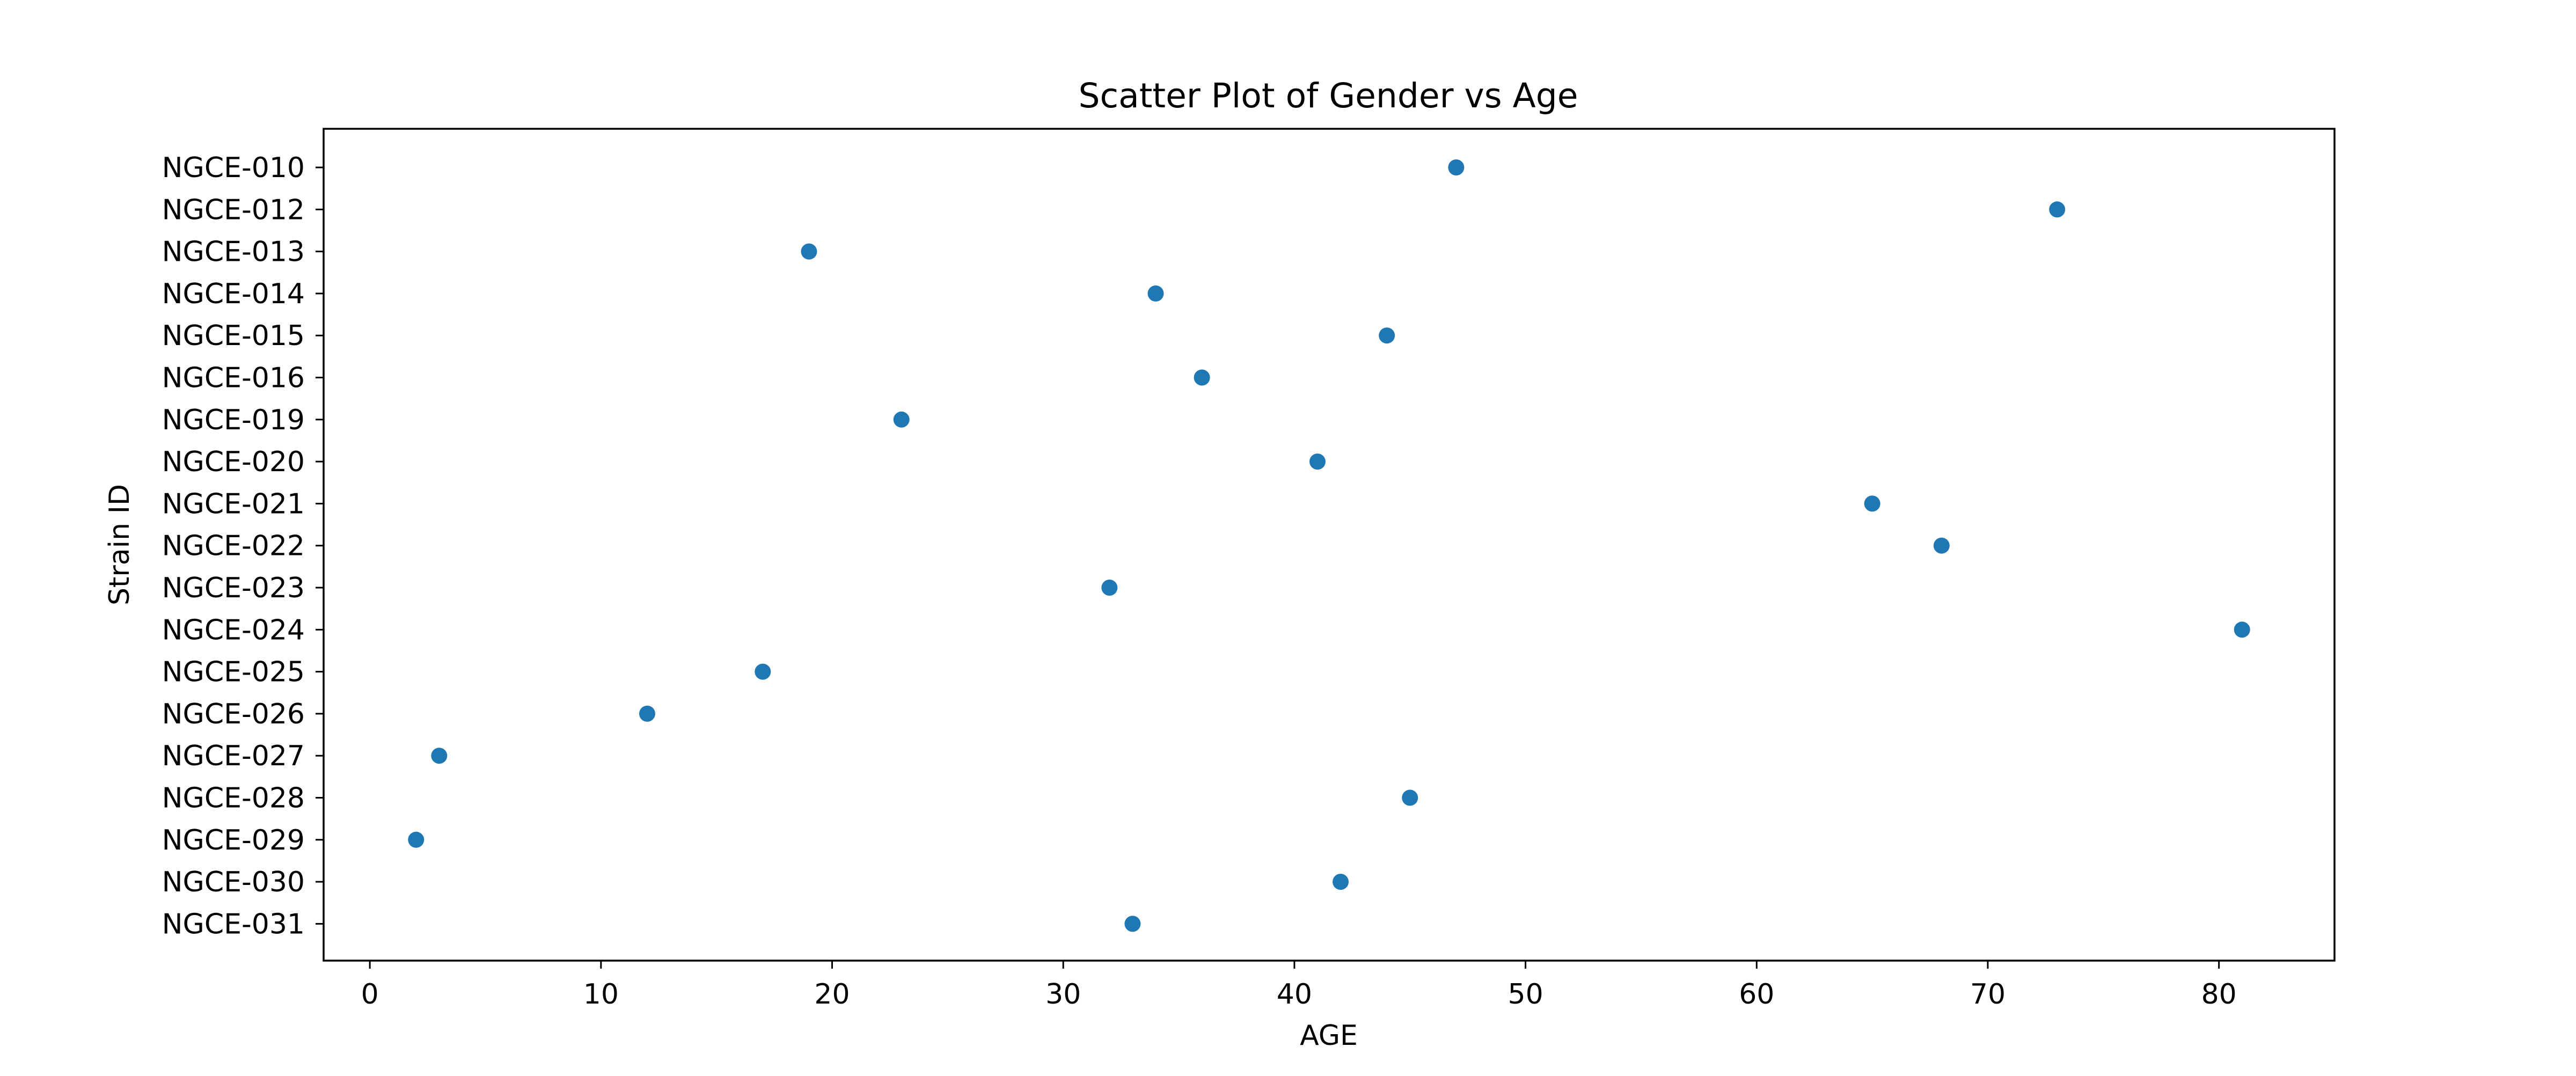 This screenshot has width=2576, height=1076. Describe the element at coordinates (233, 378) in the screenshot. I see `y-tick-label: NGCE-016` at that location.